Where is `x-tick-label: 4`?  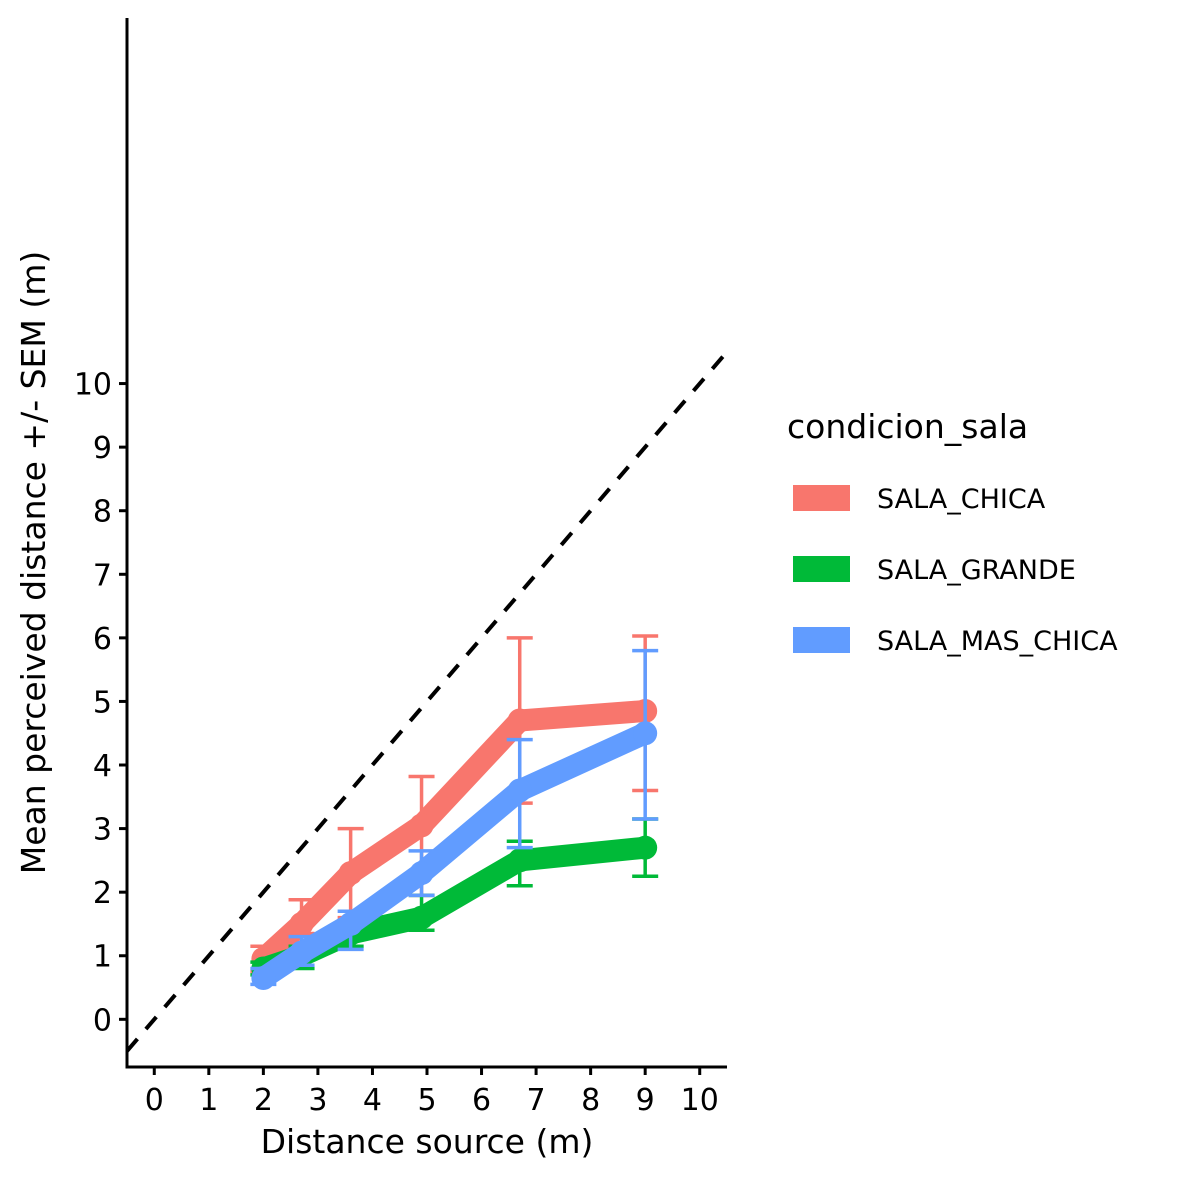
x-tick-label: 4 is located at coordinates (372, 1100).